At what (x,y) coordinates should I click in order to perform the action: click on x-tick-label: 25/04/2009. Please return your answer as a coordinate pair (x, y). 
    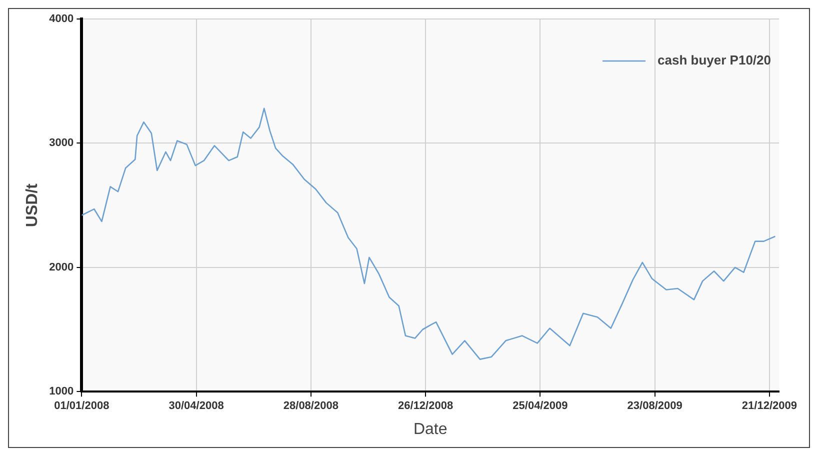
    Looking at the image, I should click on (540, 406).